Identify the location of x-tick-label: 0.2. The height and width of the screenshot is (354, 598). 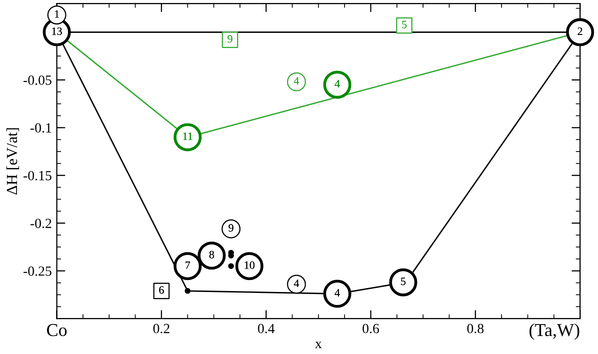
(161, 329).